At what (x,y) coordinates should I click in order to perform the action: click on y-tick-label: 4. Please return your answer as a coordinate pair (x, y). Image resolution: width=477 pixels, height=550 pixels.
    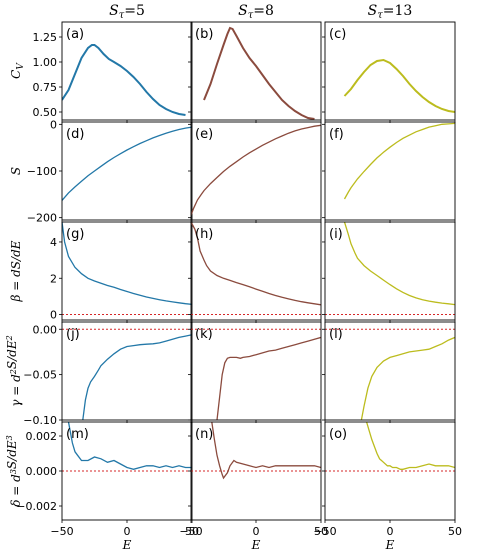
    Looking at the image, I should click on (53, 242).